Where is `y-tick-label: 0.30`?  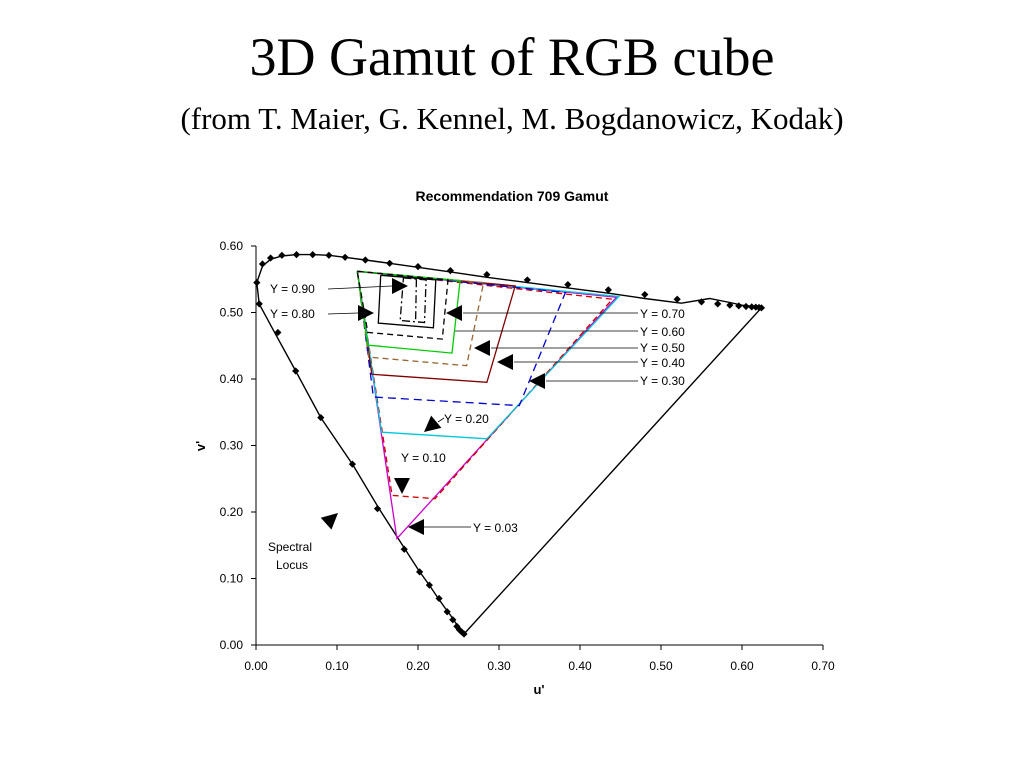
y-tick-label: 0.30 is located at coordinates (232, 446).